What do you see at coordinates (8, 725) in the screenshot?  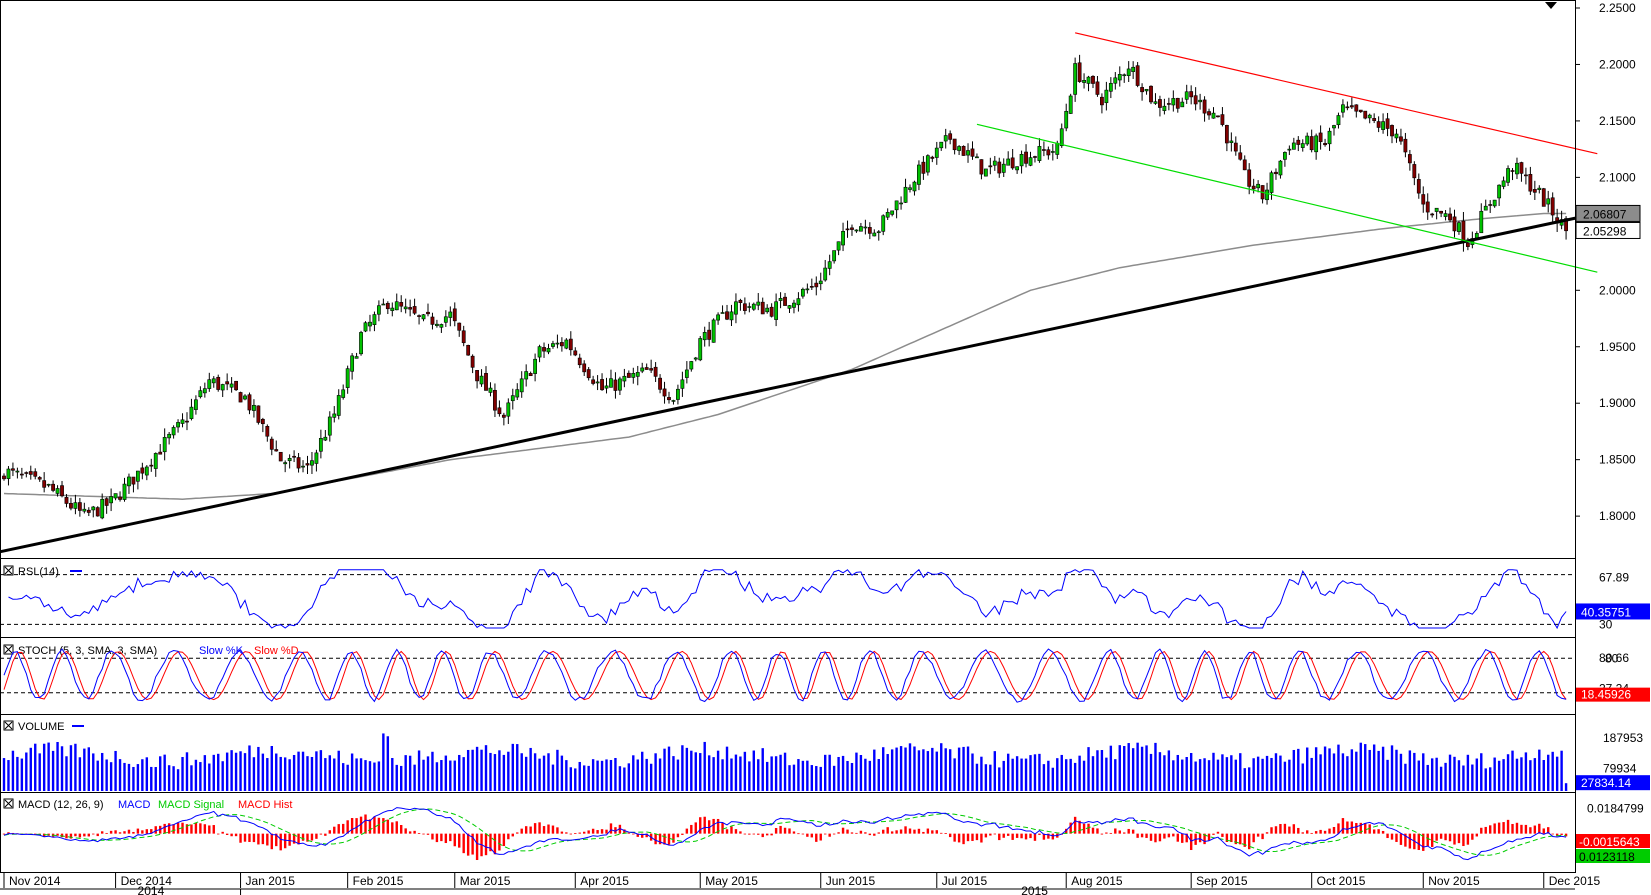 I see `volume-close-icon` at bounding box center [8, 725].